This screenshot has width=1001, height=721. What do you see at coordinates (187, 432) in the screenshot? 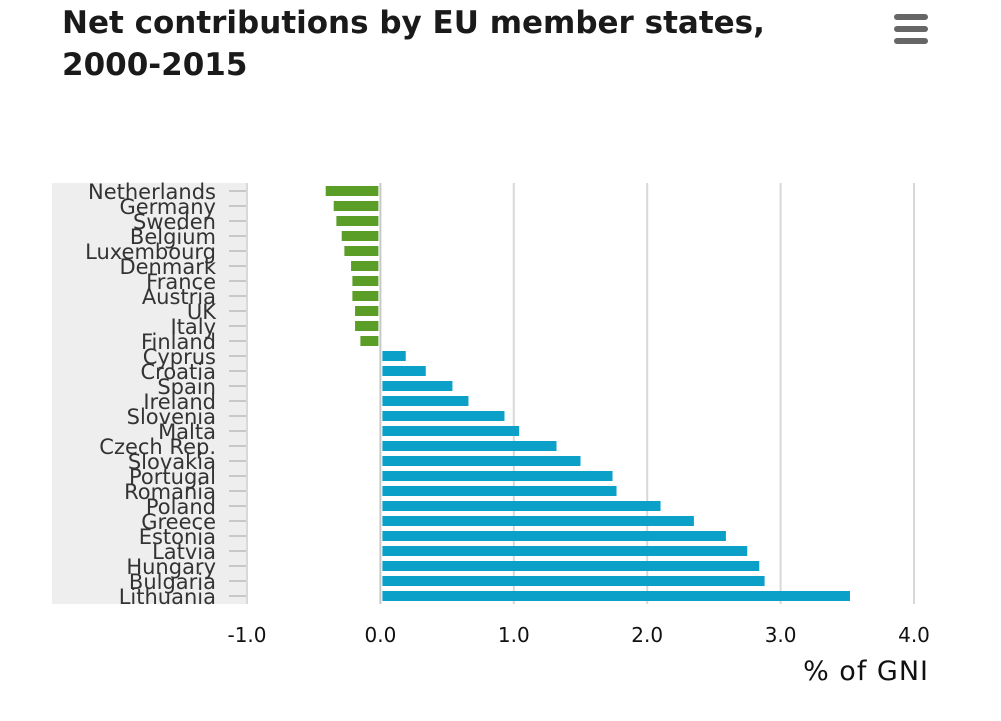
I see `category-label: Malta` at bounding box center [187, 432].